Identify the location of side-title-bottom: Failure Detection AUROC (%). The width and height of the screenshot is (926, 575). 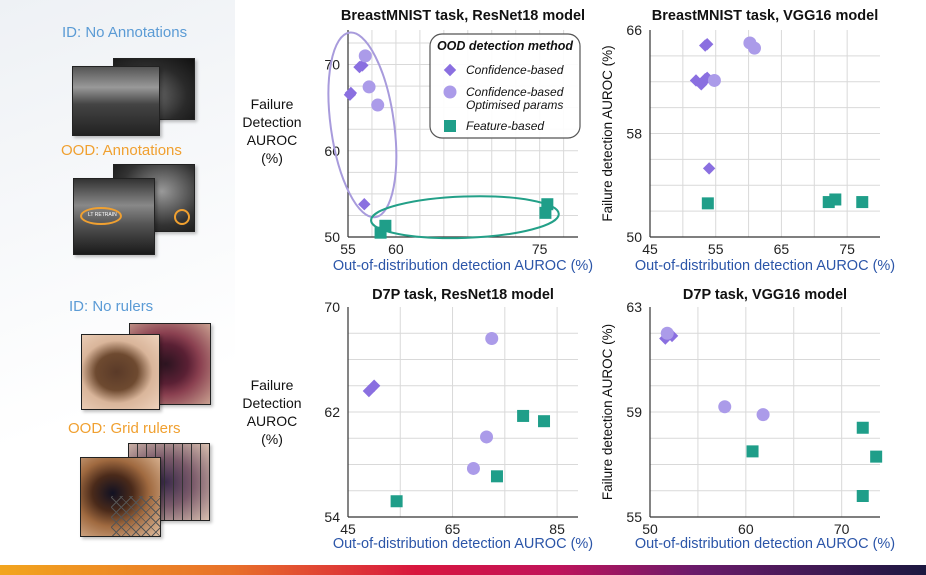
(272, 412).